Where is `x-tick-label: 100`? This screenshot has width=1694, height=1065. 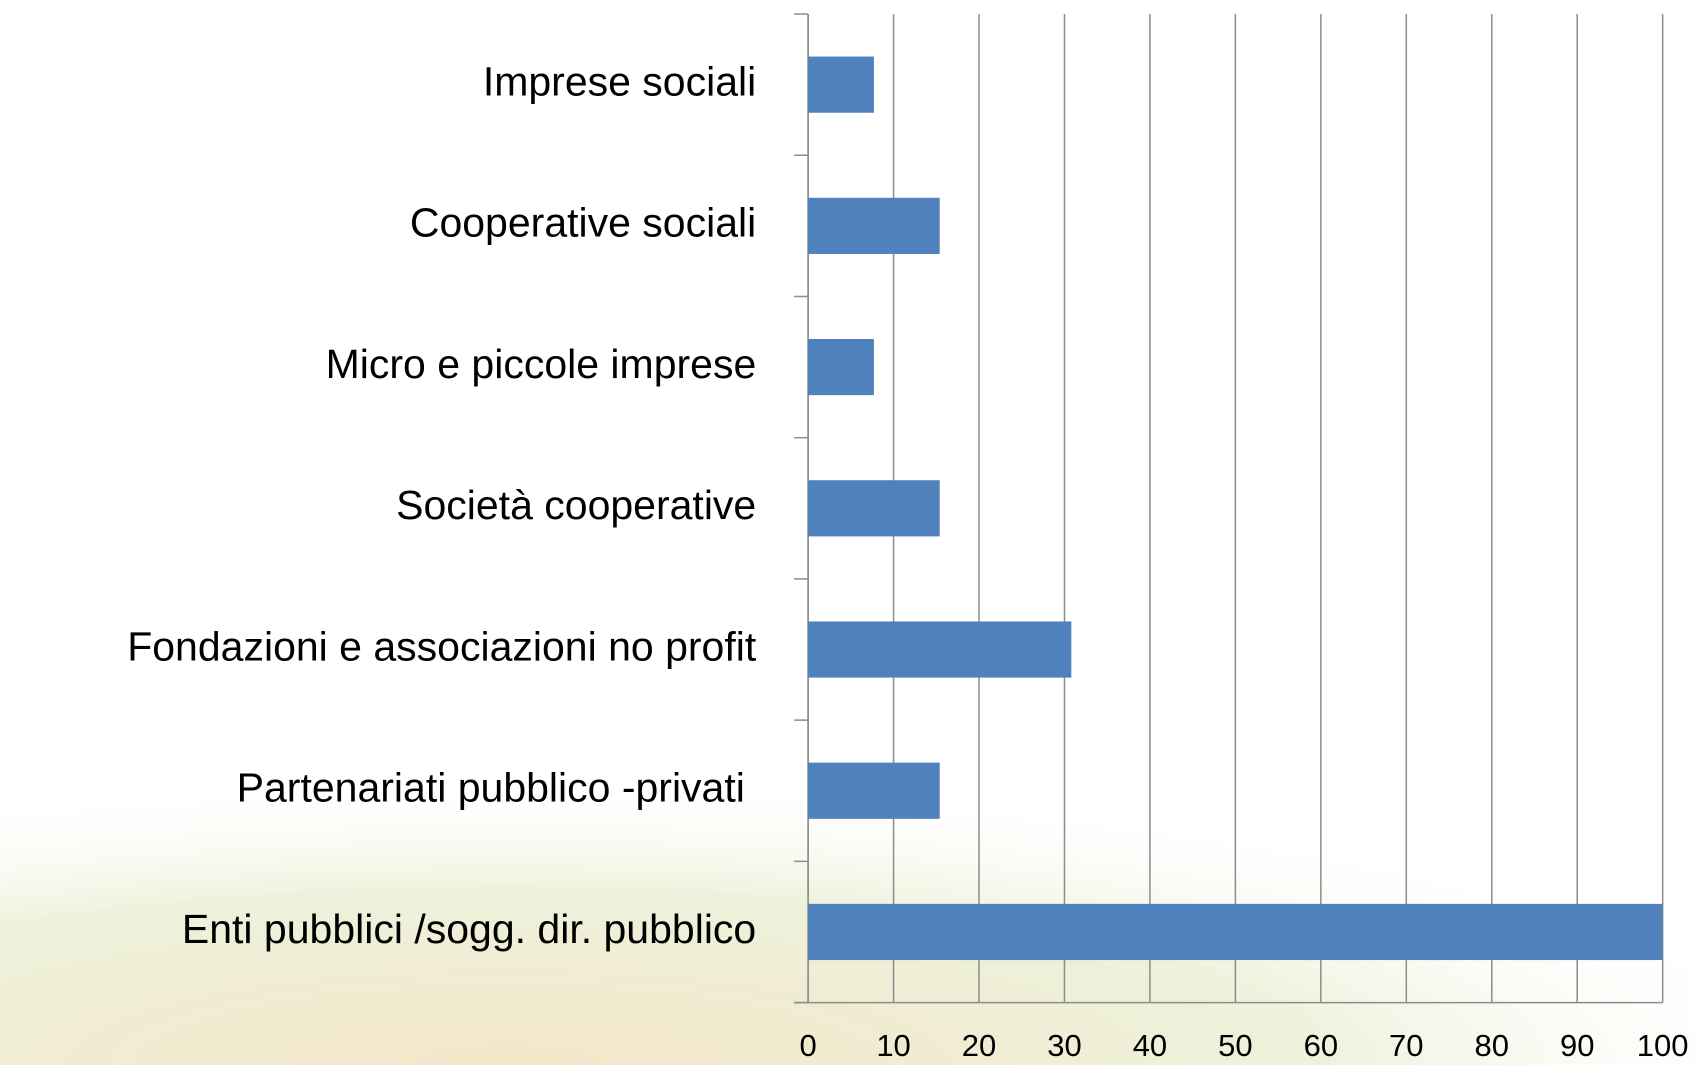 x-tick-label: 100 is located at coordinates (1663, 1045).